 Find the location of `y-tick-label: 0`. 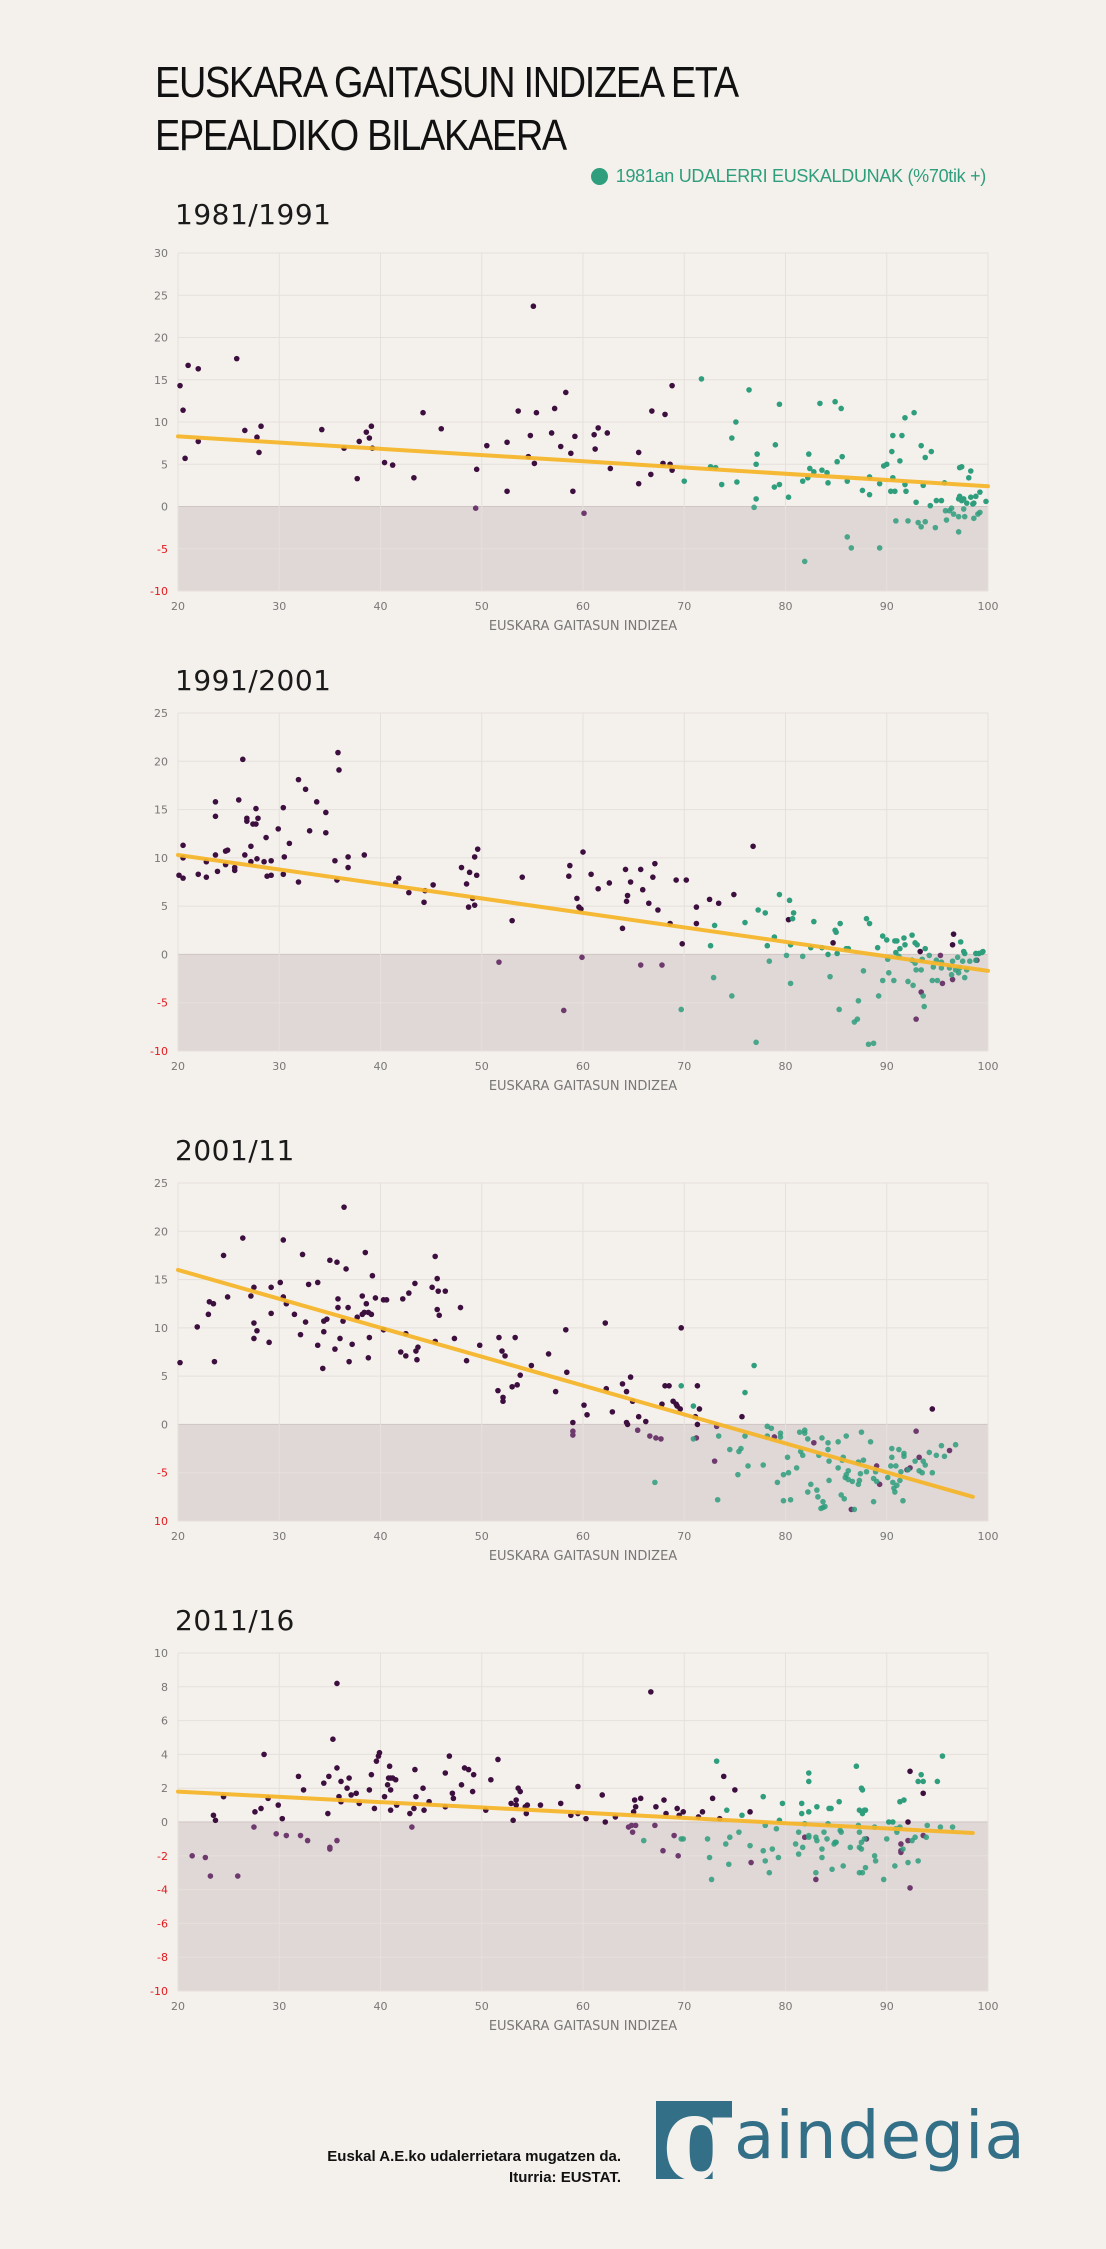

y-tick-label: 0 is located at coordinates (164, 954).